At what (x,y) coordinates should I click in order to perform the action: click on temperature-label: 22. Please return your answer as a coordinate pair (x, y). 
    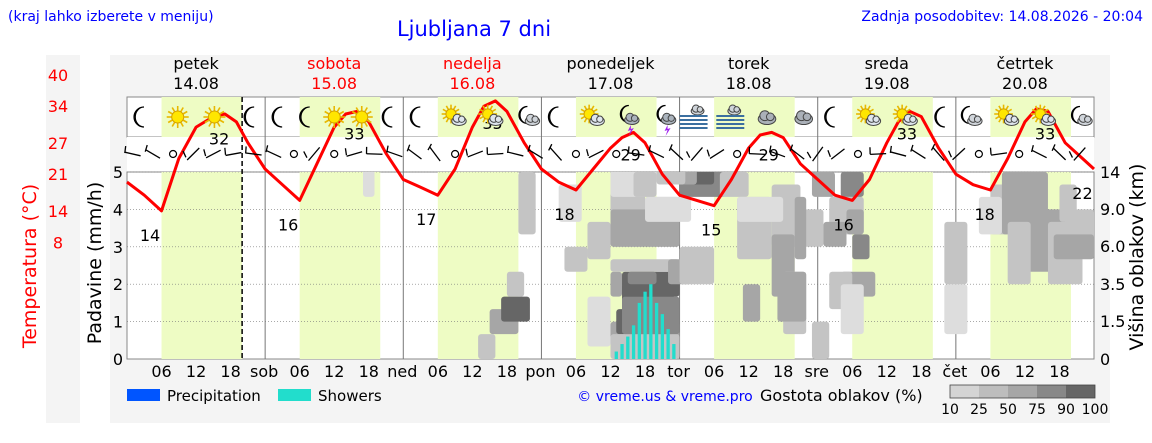
    Looking at the image, I should click on (1082, 193).